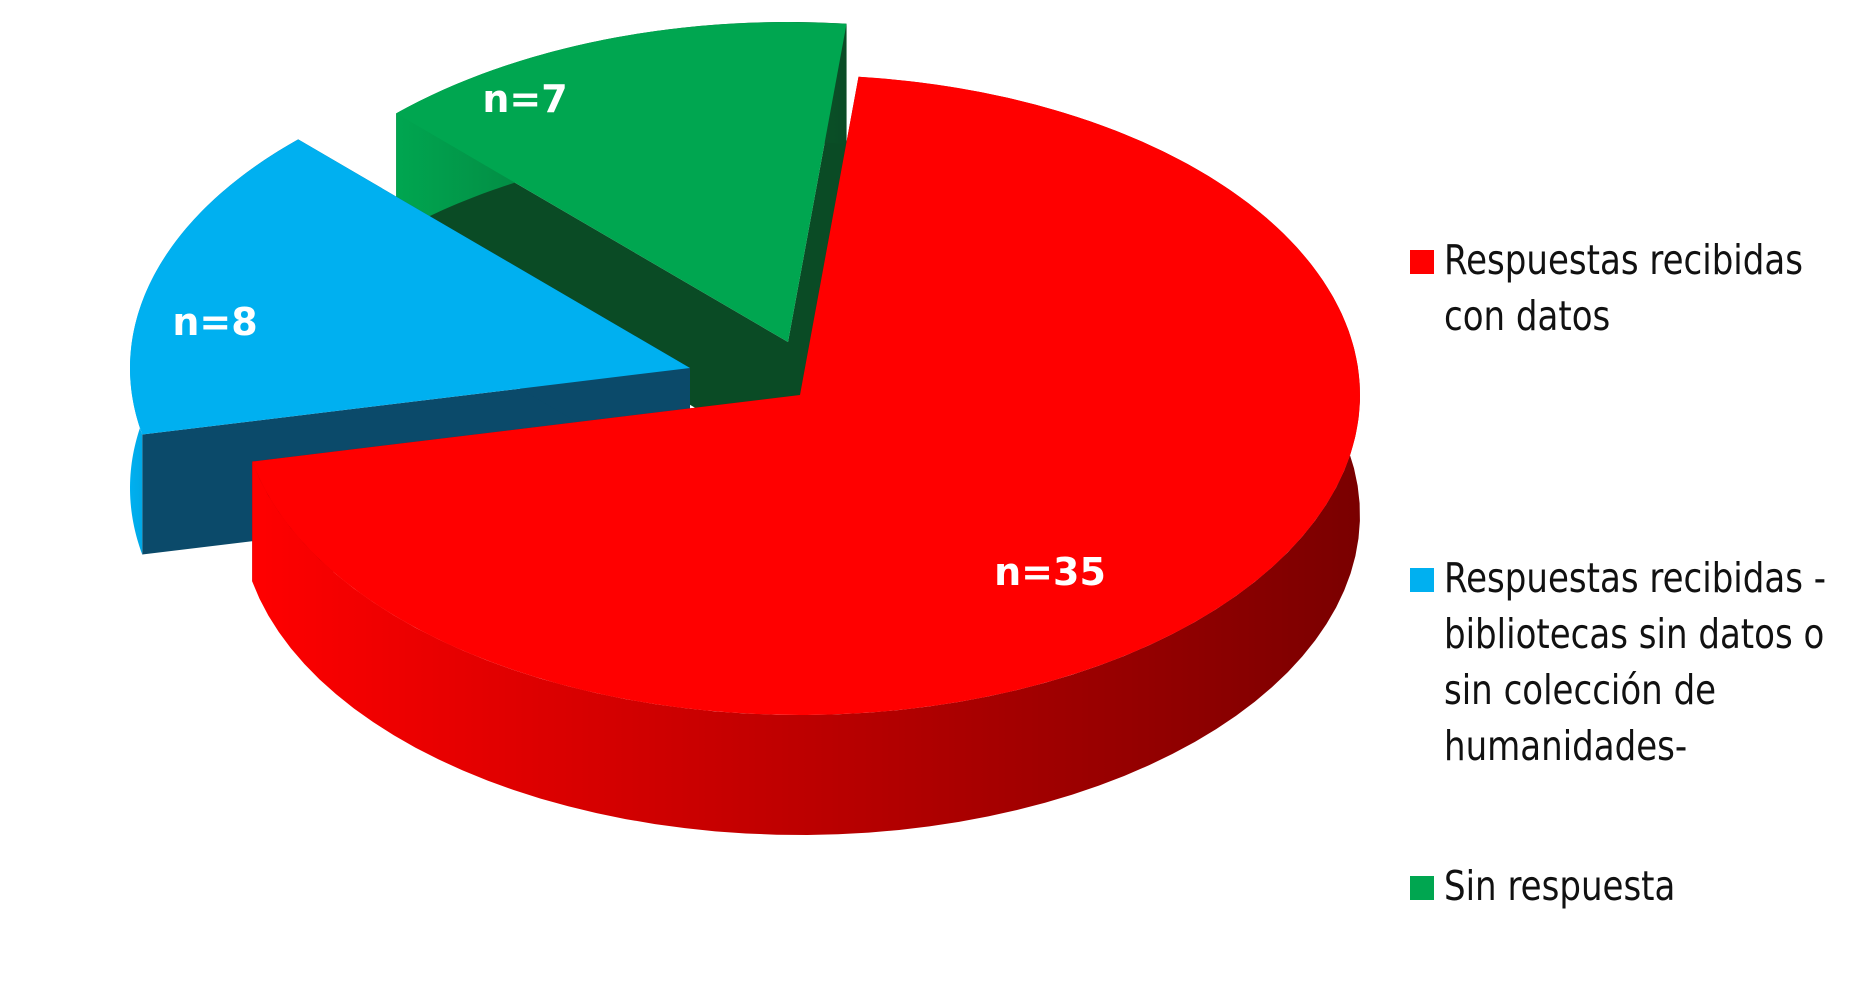 The height and width of the screenshot is (984, 1855). What do you see at coordinates (592, 287) in the screenshot?
I see `slice-wall` at bounding box center [592, 287].